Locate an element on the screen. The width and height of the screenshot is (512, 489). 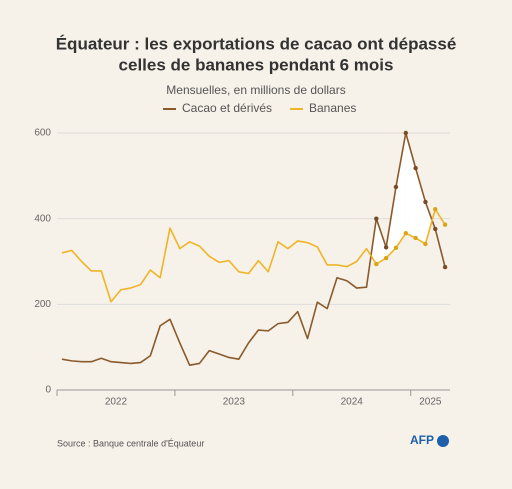
x-tick-label: 2022 is located at coordinates (116, 402).